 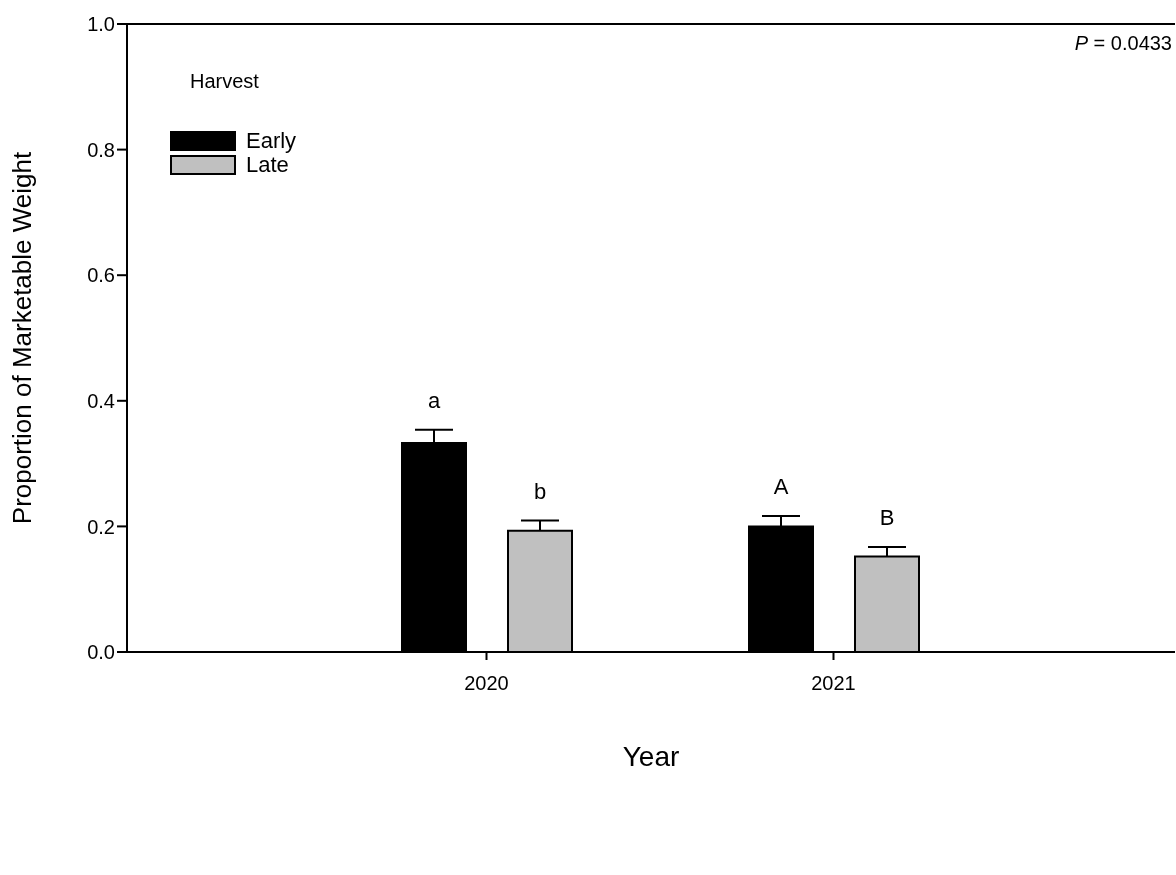 I want to click on data-label: a, so click(x=434, y=400).